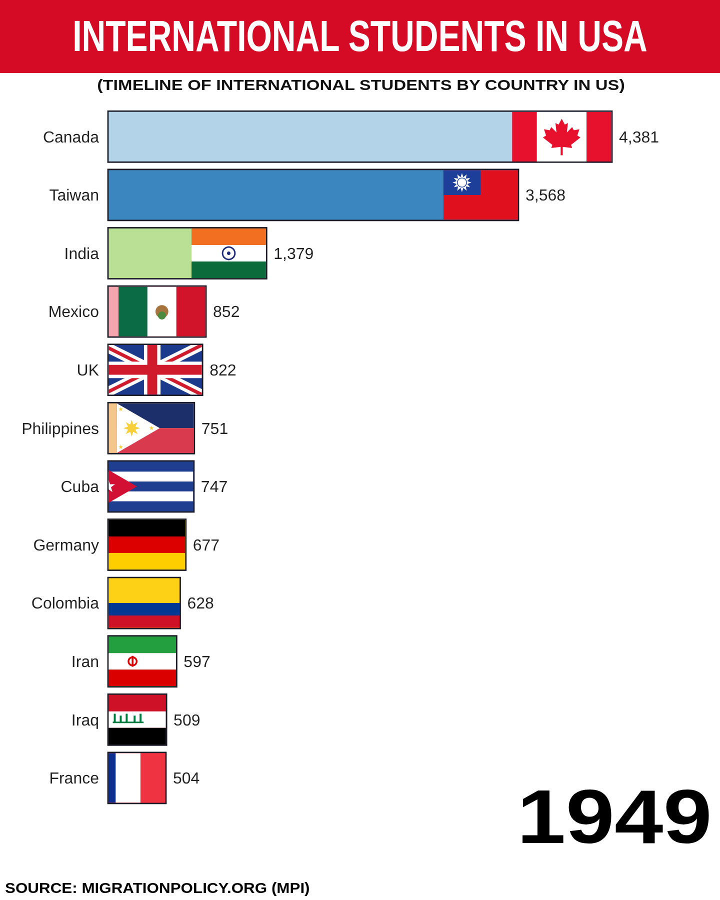 This screenshot has height=900, width=720. I want to click on y-tick-label: Cuba, so click(80, 487).